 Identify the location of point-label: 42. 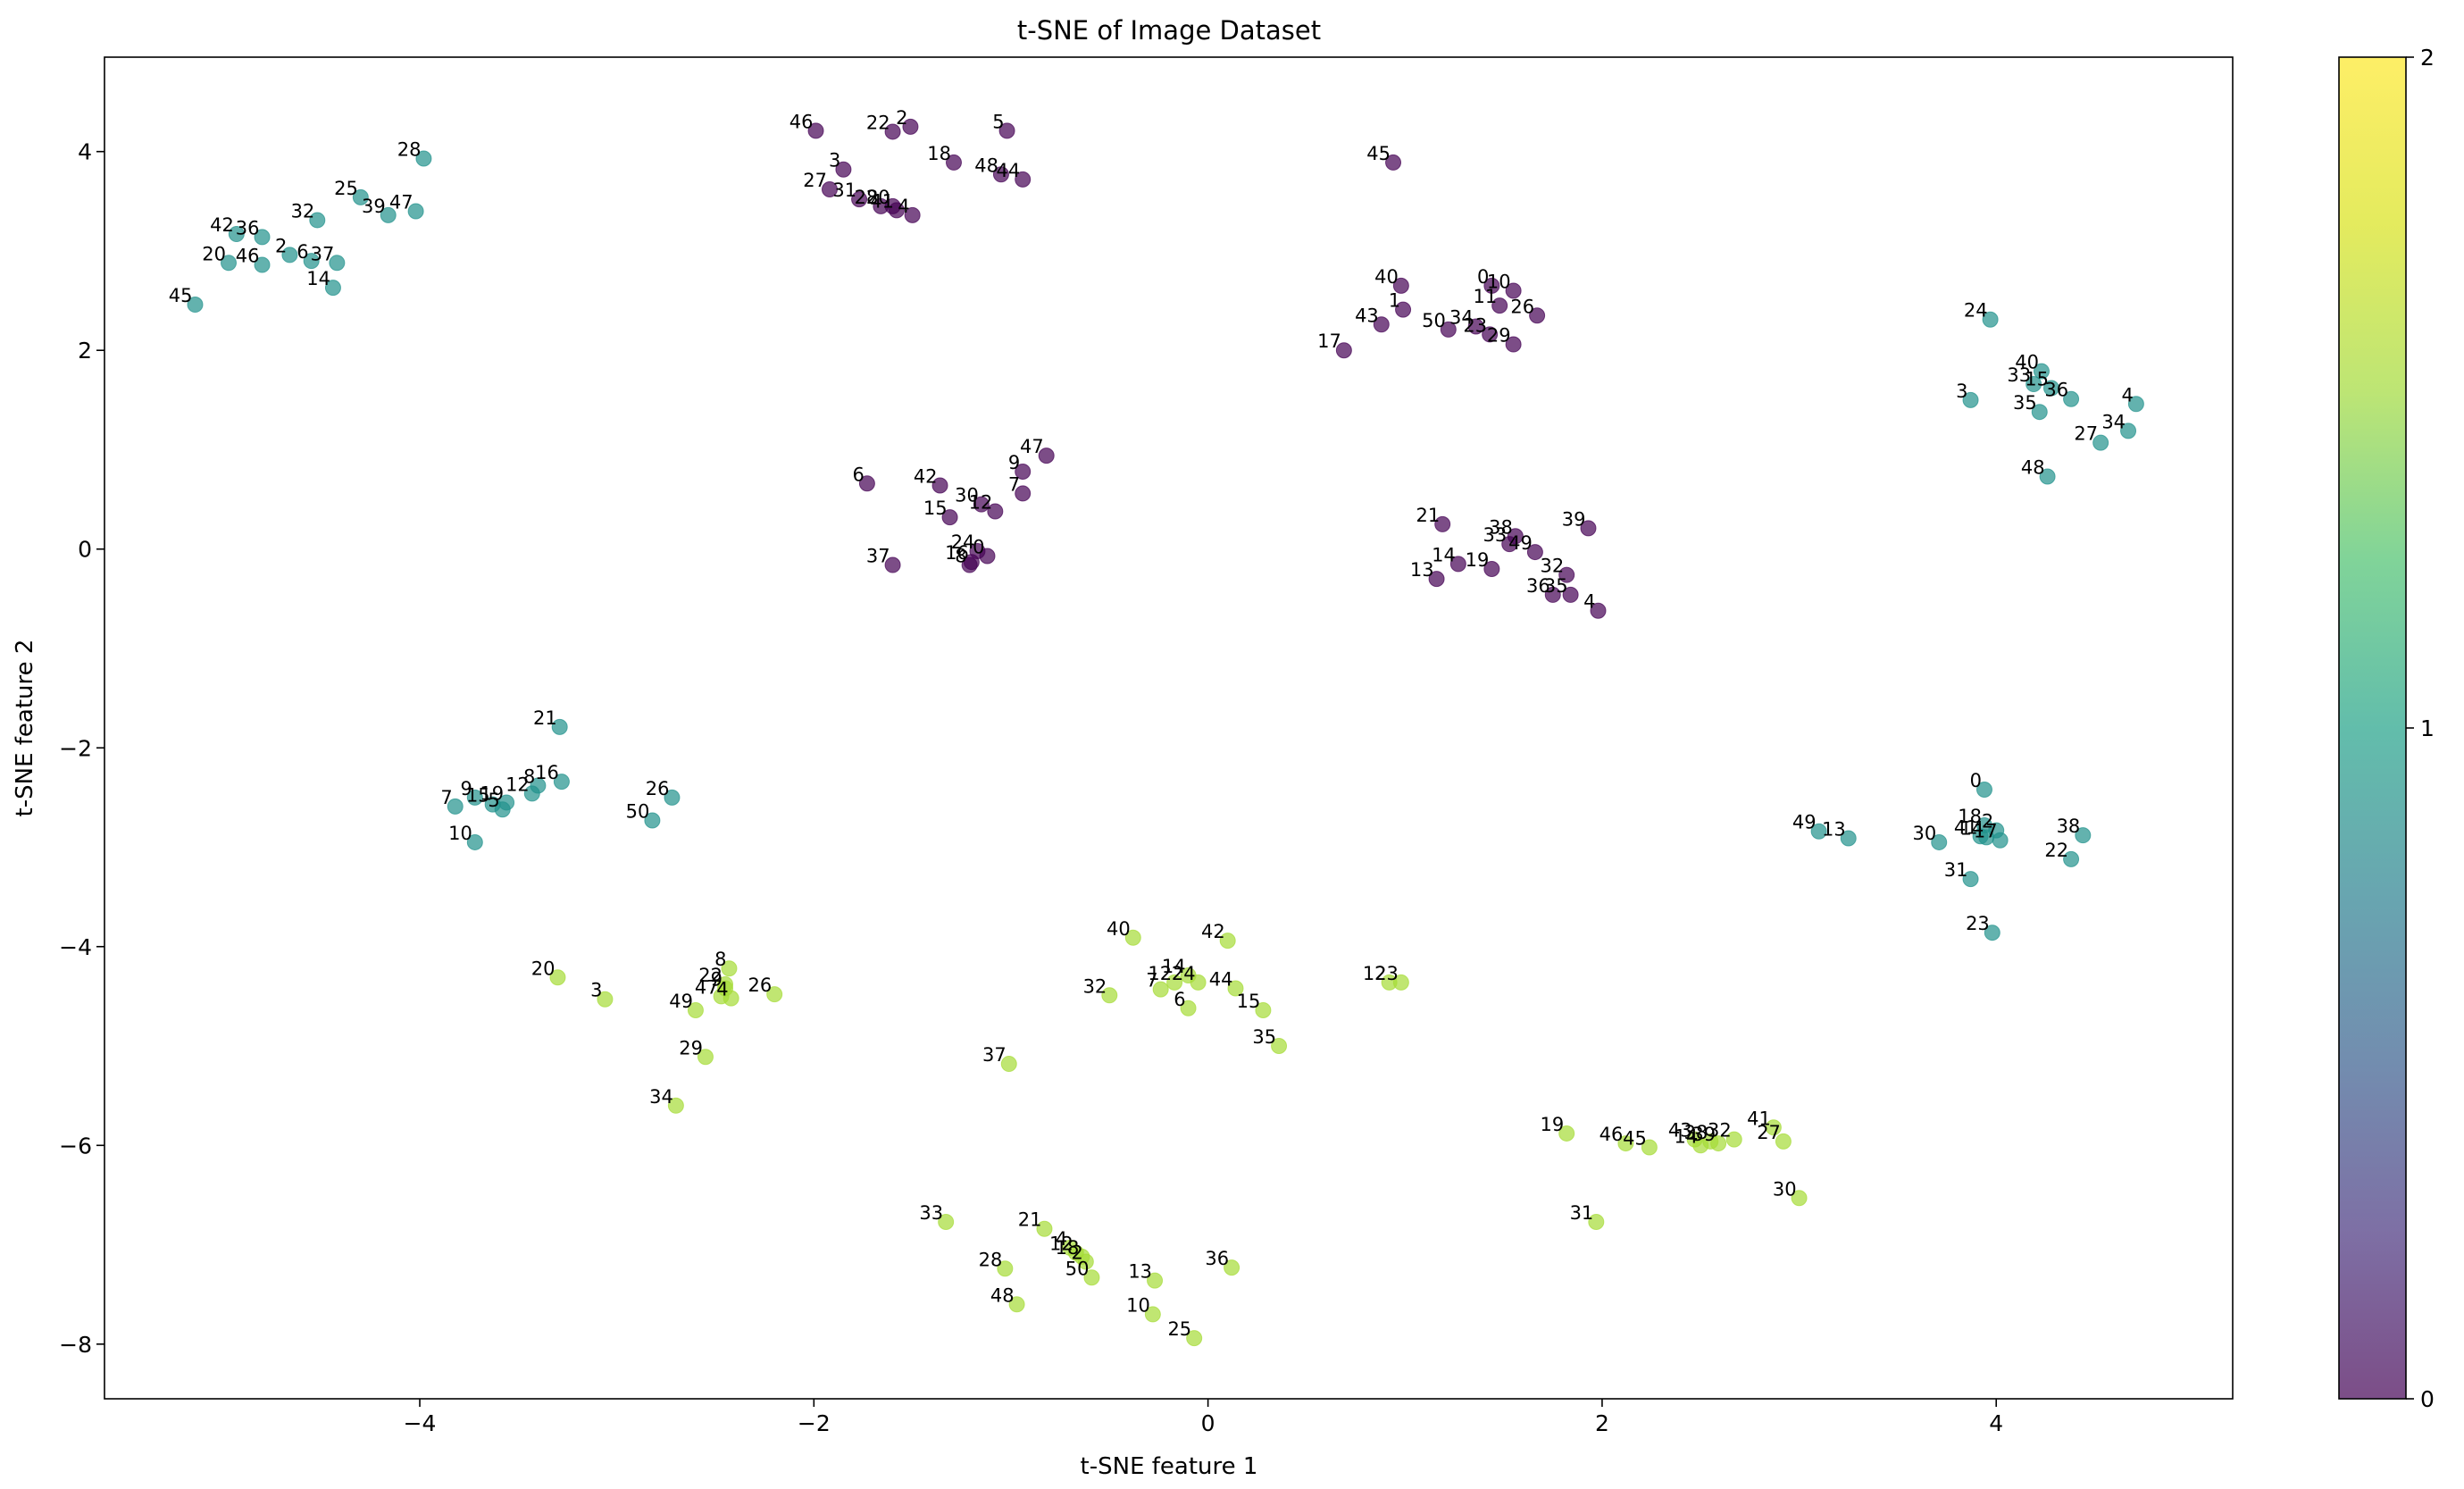
(222, 225).